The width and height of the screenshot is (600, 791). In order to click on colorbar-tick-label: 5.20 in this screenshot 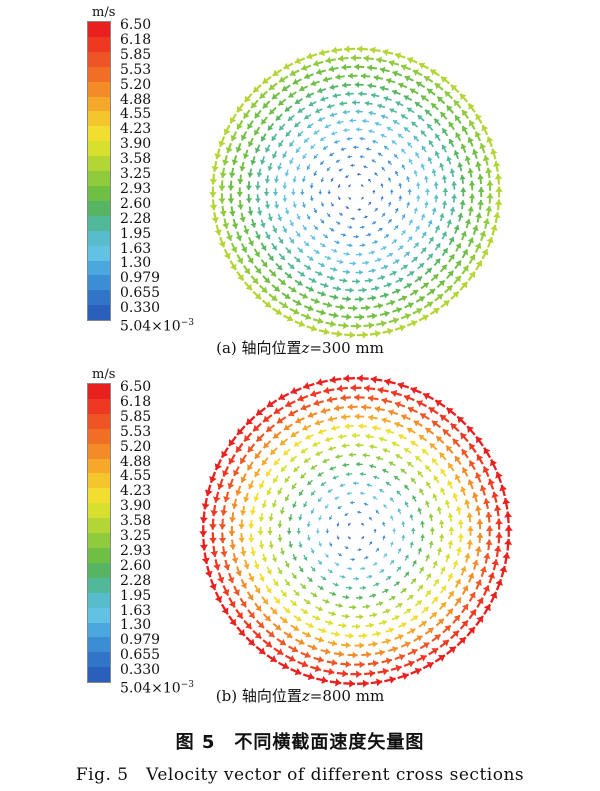, I will do `click(136, 446)`.